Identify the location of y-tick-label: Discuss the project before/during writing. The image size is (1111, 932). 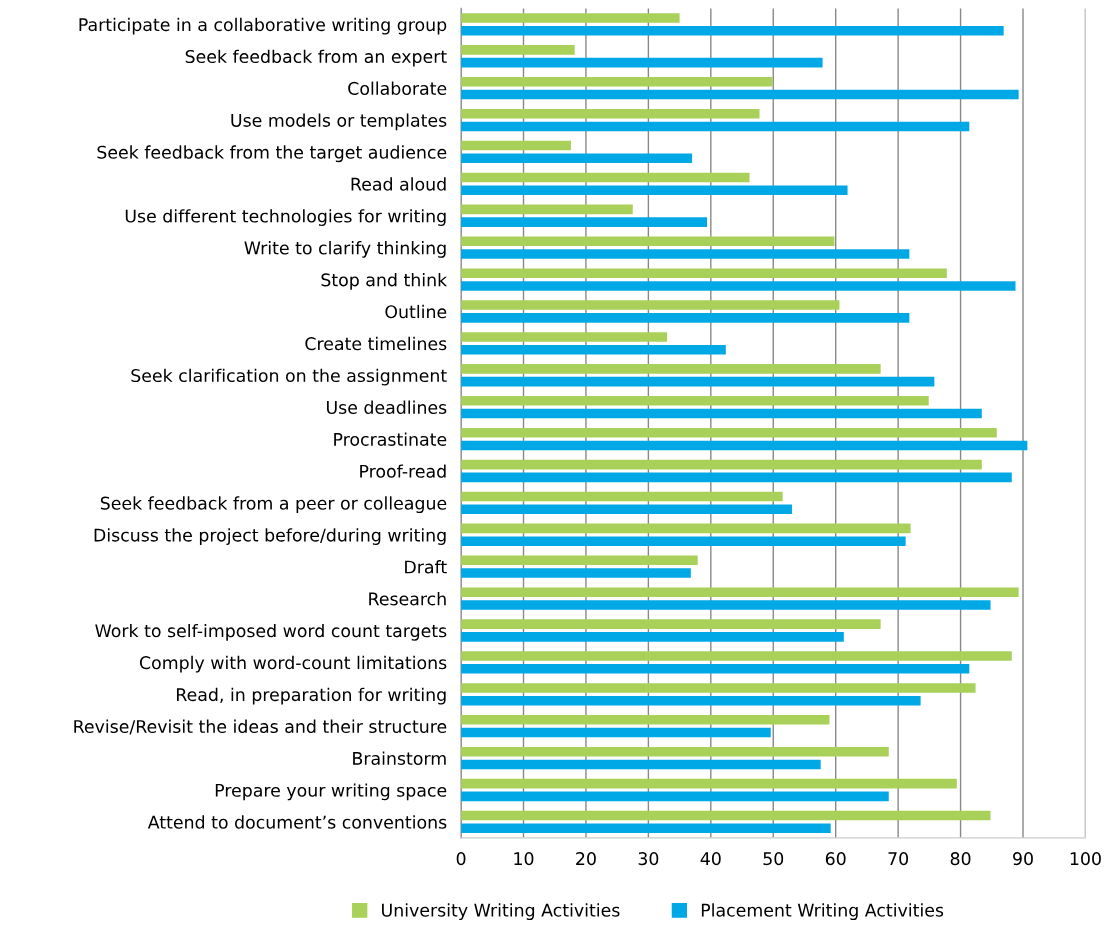
(270, 536).